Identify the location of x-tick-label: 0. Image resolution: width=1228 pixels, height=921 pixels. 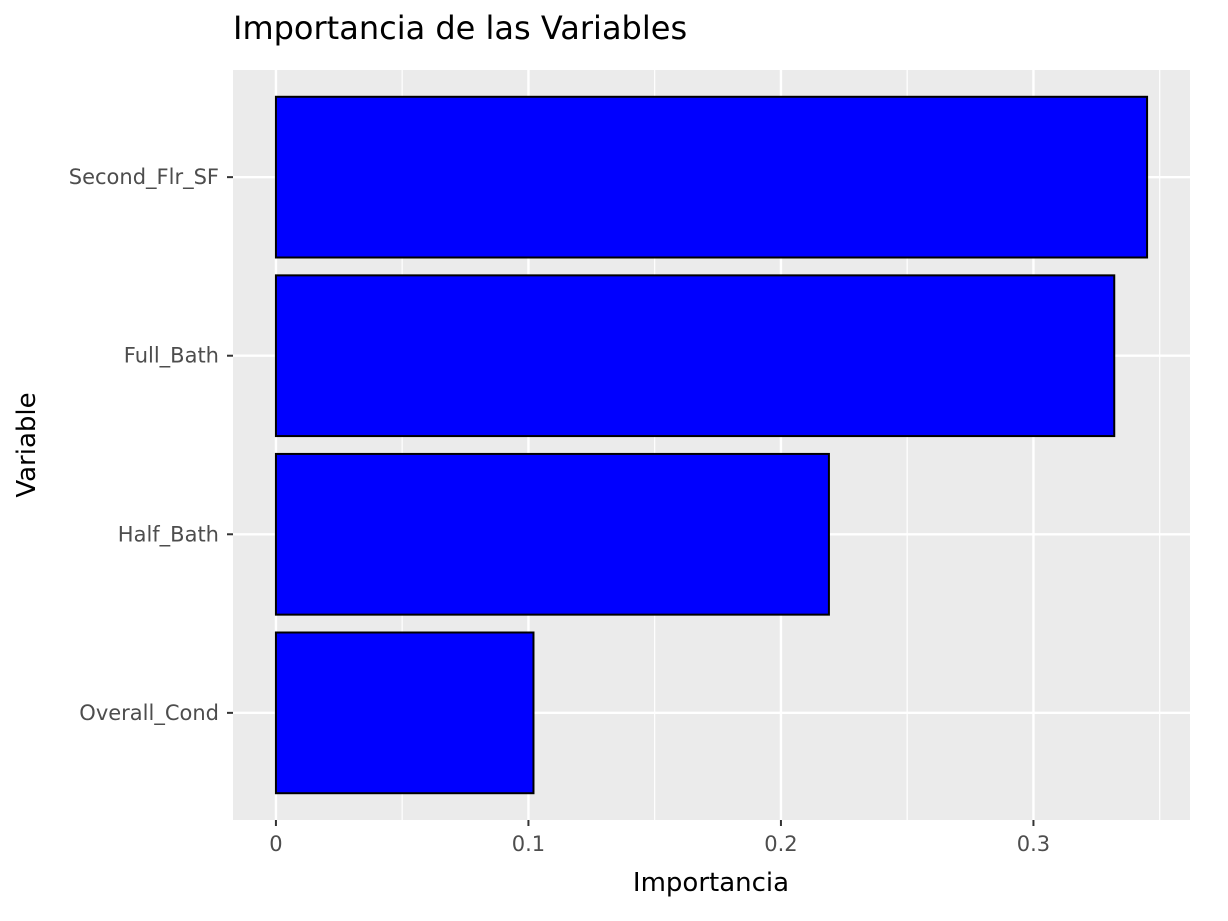
(275, 844).